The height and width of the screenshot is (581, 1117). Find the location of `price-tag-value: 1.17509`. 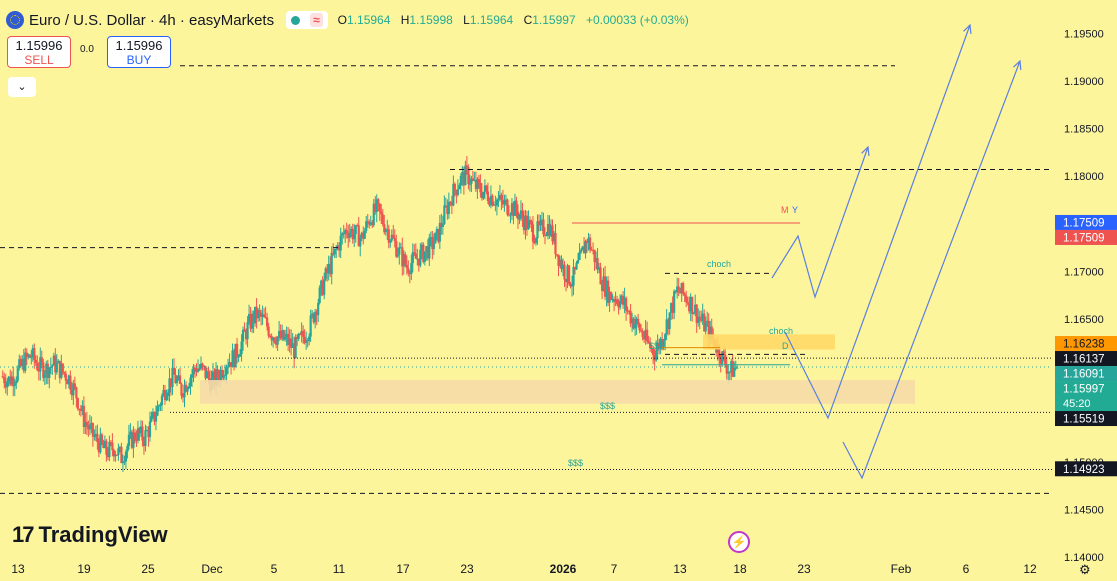

price-tag-value: 1.17509 is located at coordinates (1084, 238).